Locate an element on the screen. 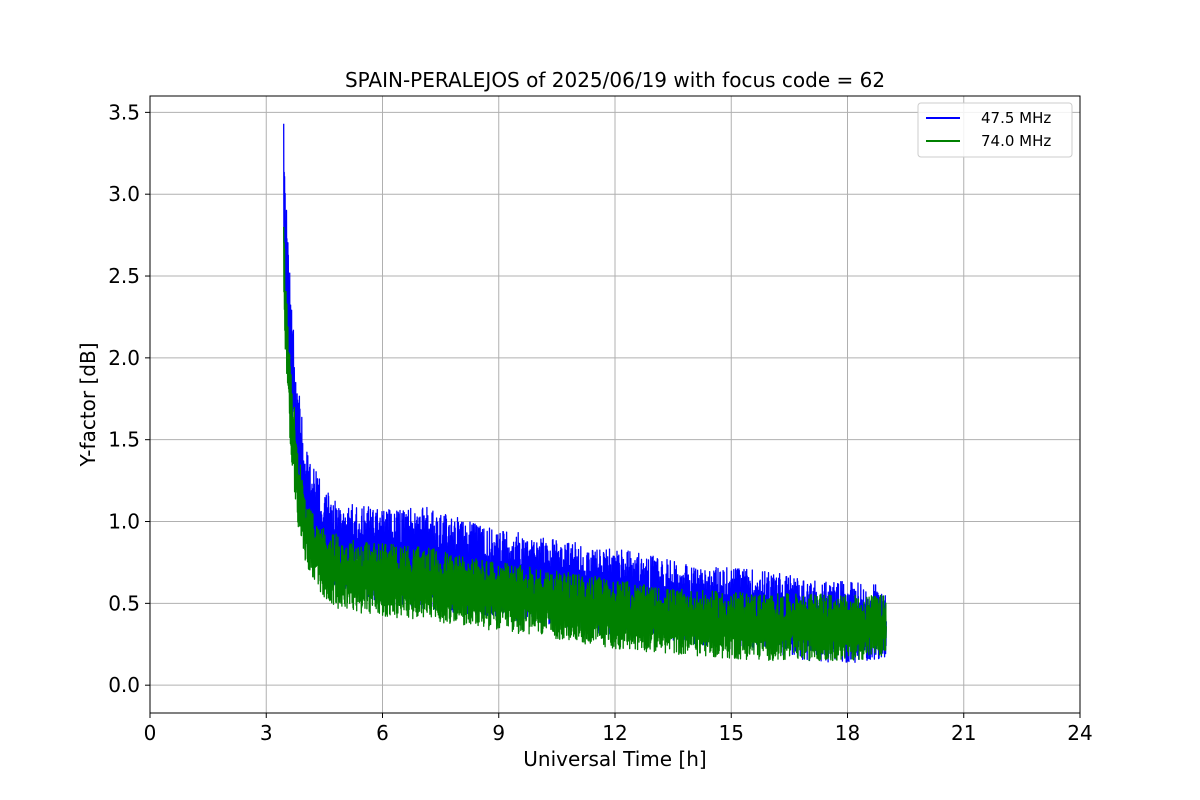 The height and width of the screenshot is (800, 1200). y-tick-label: 0.0 is located at coordinates (124, 685).